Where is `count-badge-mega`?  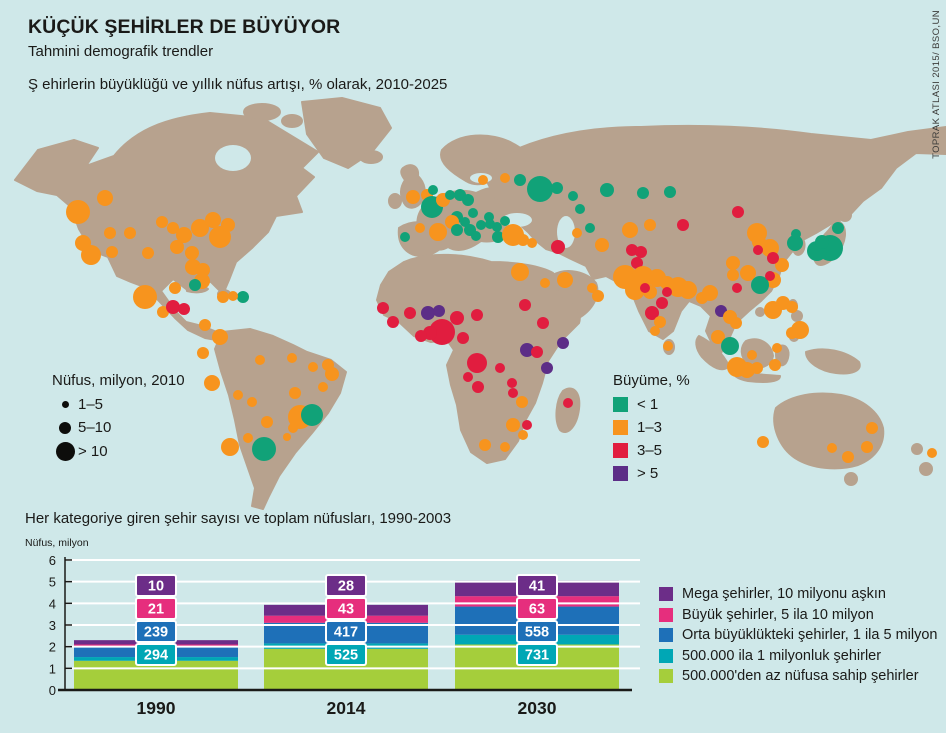
count-badge-mega is located at coordinates (346, 585).